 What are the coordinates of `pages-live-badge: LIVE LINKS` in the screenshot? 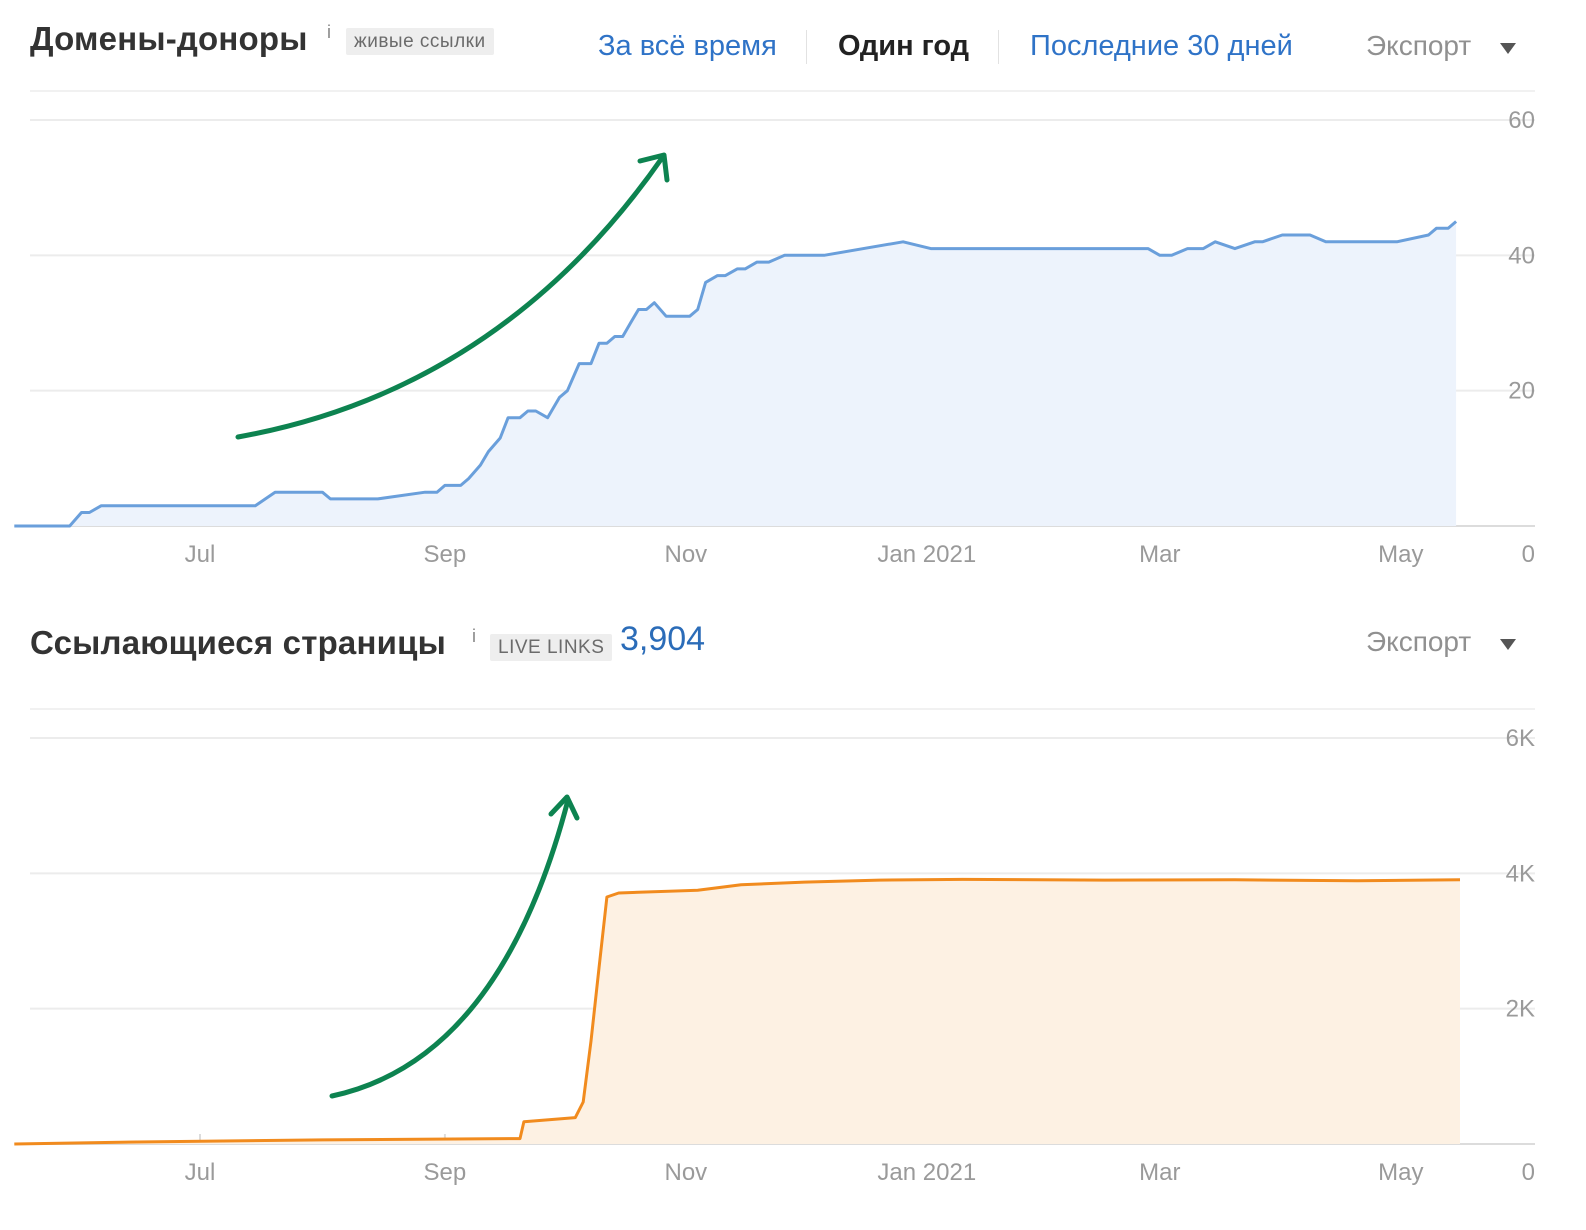 It's located at (551, 647).